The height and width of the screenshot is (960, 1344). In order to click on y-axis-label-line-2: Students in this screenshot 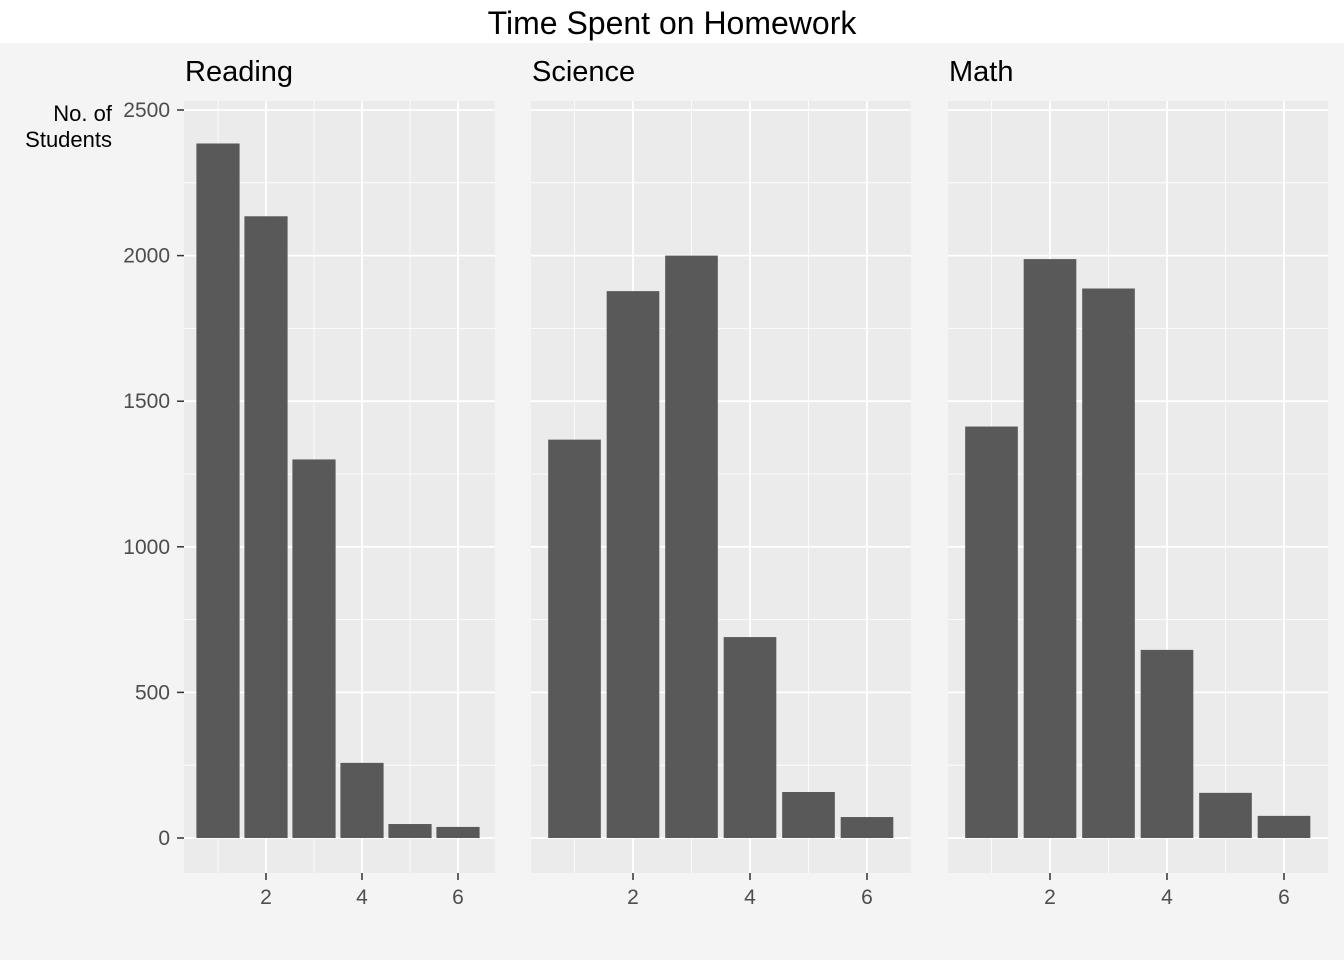, I will do `click(68, 139)`.